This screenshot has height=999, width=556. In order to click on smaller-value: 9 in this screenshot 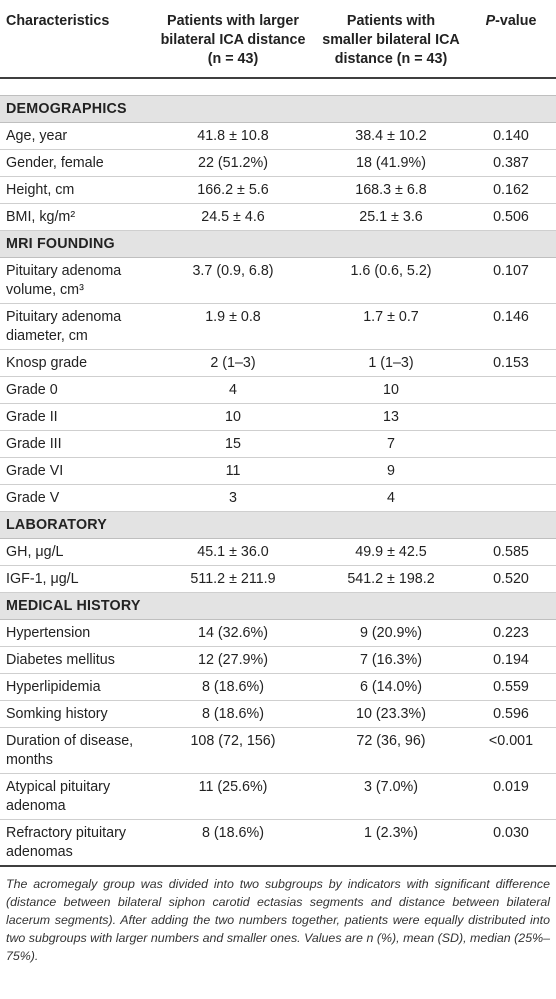, I will do `click(391, 471)`.